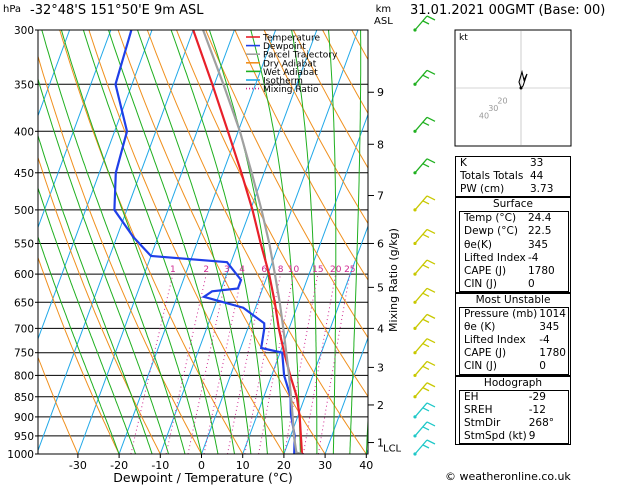 This screenshot has width=629, height=486. Describe the element at coordinates (508, 10) in the screenshot. I see `date-title: 31.01.2021 00GMT (Base: 00)` at that location.